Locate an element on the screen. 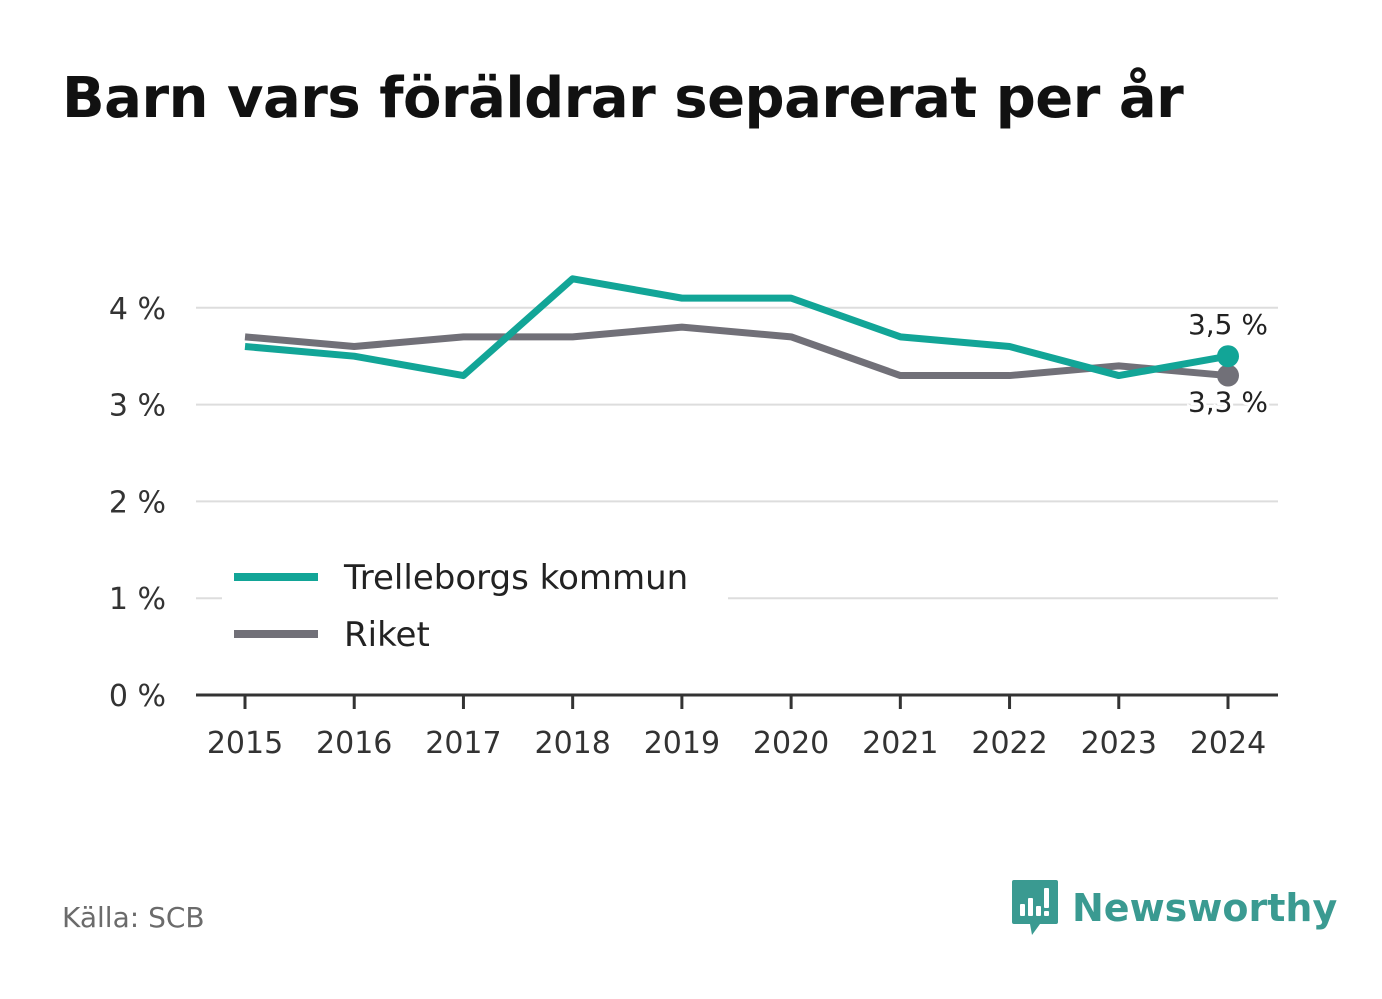 This screenshot has width=1382, height=999. brand: Newsworthy is located at coordinates (1173, 908).